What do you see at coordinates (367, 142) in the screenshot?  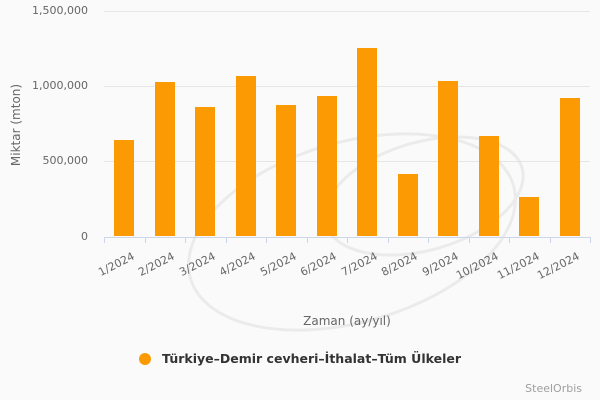 I see `bar-7/2024` at bounding box center [367, 142].